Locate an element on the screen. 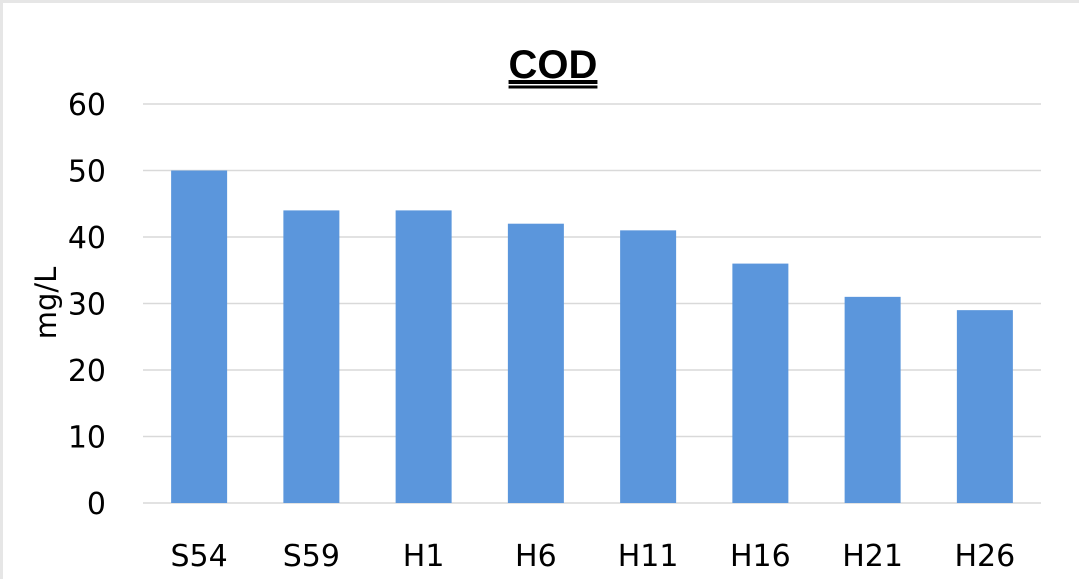  bar-h6 is located at coordinates (535, 363).